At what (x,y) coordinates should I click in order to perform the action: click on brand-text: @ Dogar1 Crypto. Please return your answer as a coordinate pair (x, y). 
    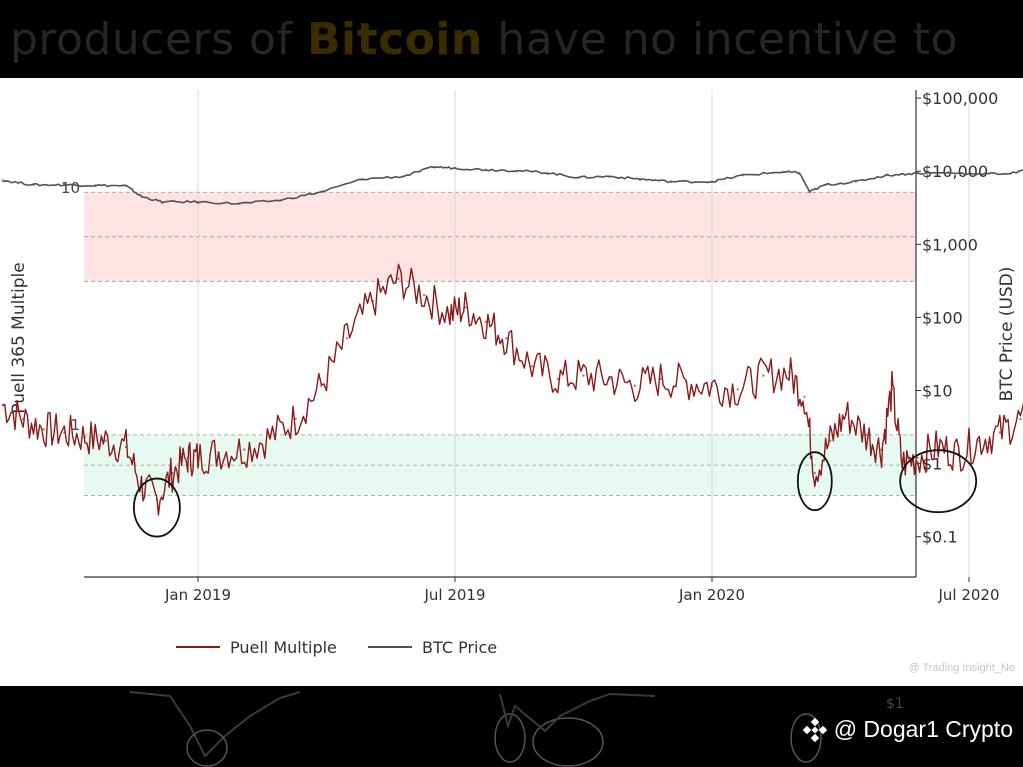
    Looking at the image, I should click on (923, 729).